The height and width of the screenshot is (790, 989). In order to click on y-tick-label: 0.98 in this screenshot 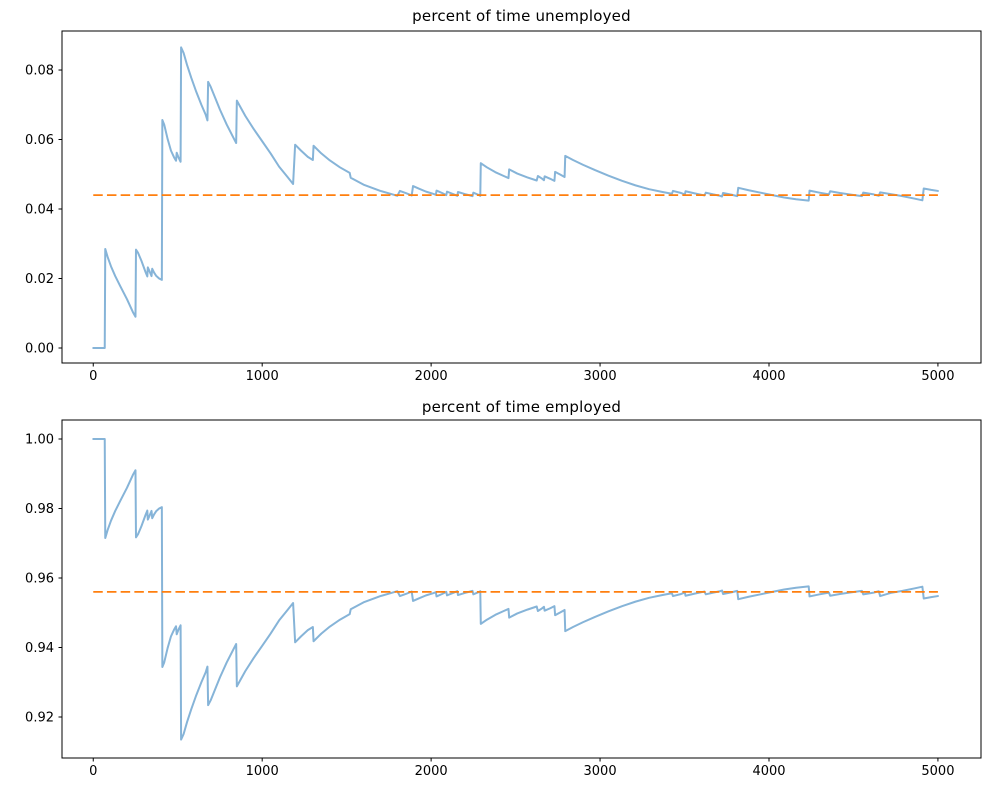, I will do `click(39, 509)`.